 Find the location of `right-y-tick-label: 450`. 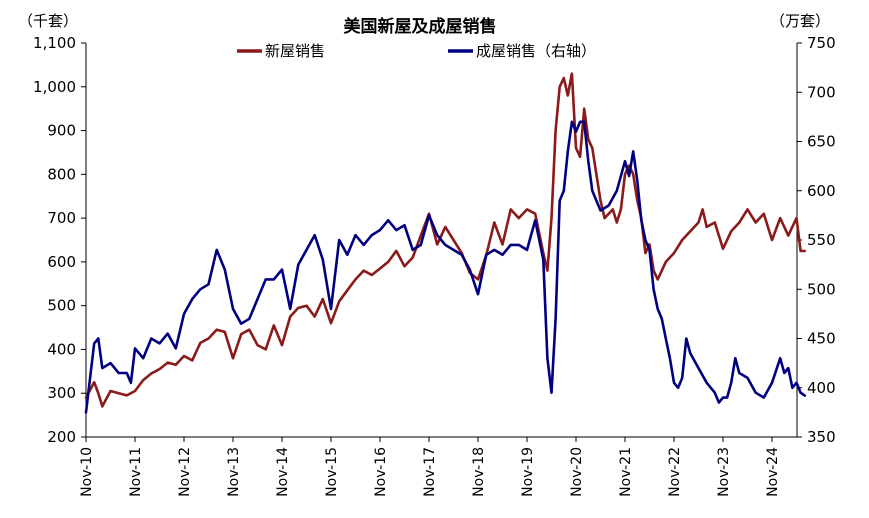

right-y-tick-label: 450 is located at coordinates (821, 339).